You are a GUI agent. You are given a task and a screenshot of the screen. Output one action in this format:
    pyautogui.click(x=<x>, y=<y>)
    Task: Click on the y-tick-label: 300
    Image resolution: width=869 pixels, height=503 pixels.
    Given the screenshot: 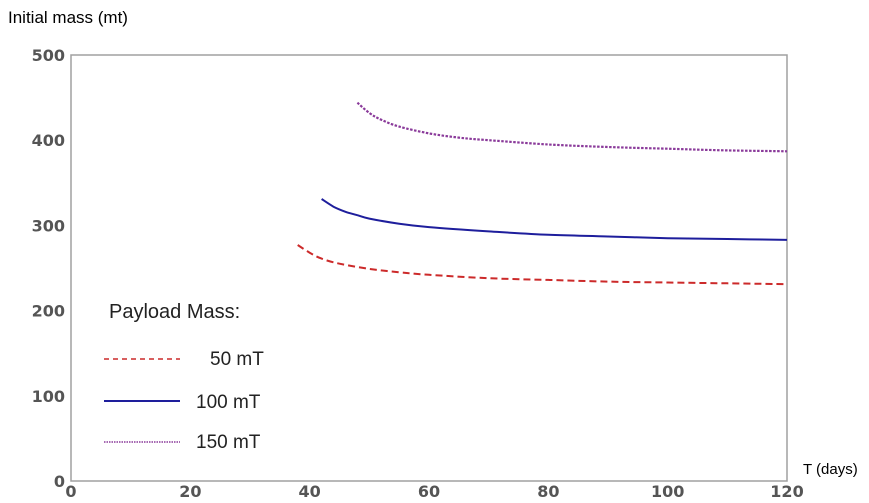 What is the action you would take?
    pyautogui.click(x=48, y=225)
    